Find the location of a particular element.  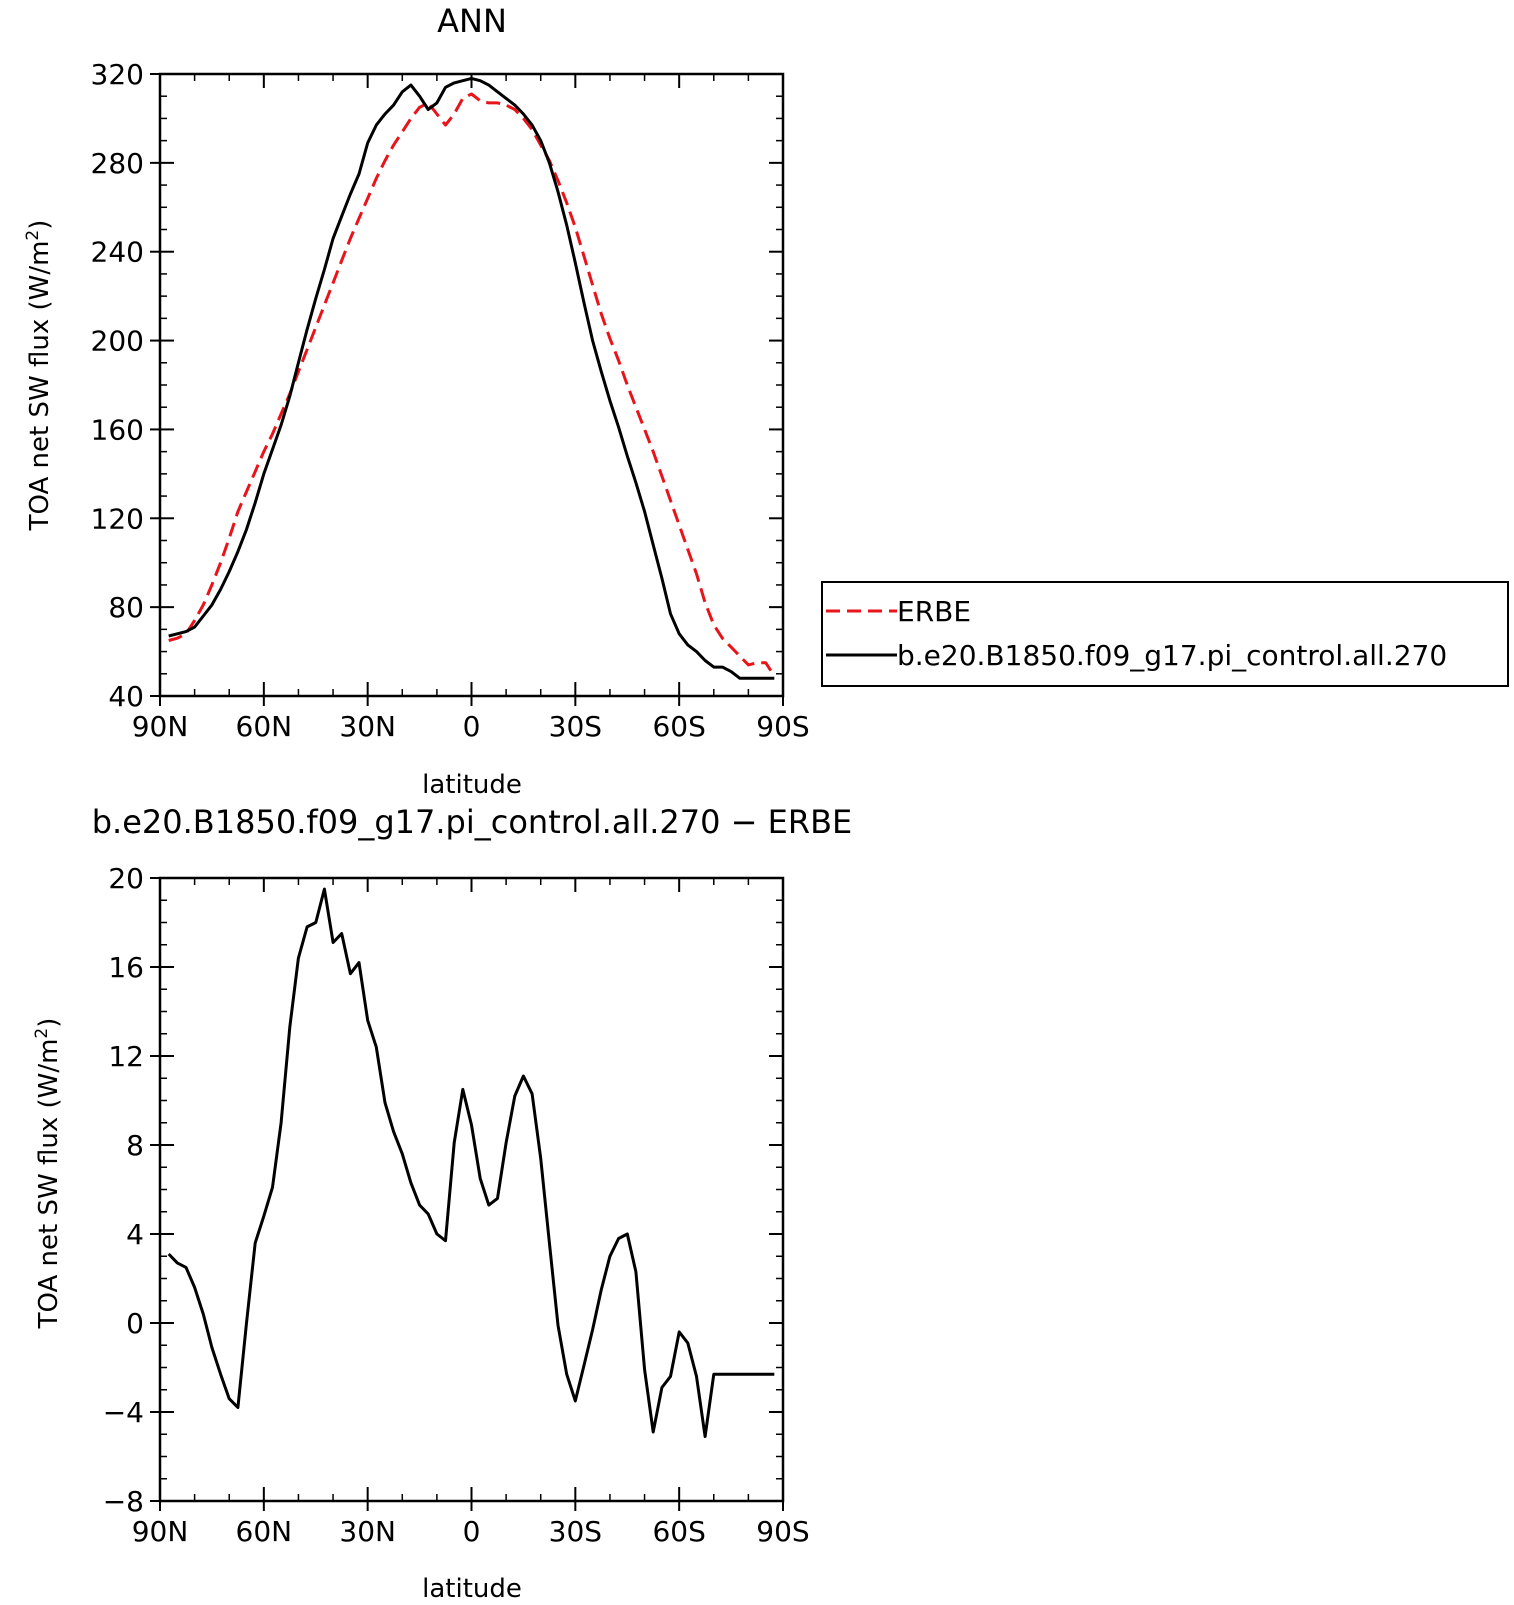

bottom-x-tick-label: 30S is located at coordinates (575, 1531).